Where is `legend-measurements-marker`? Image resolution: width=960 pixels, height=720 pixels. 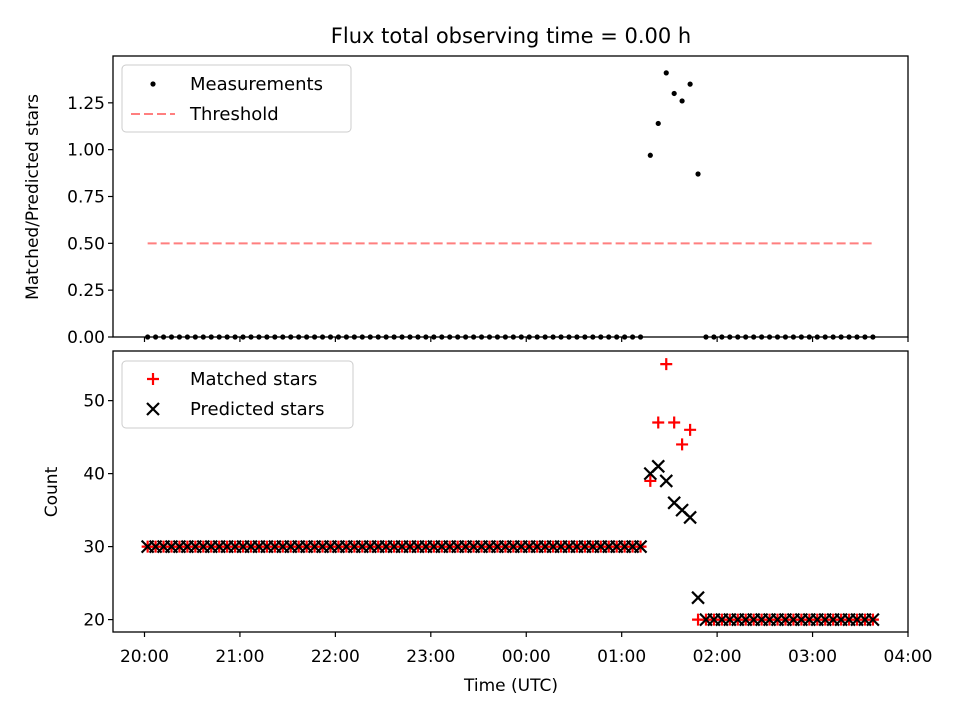 legend-measurements-marker is located at coordinates (153, 84).